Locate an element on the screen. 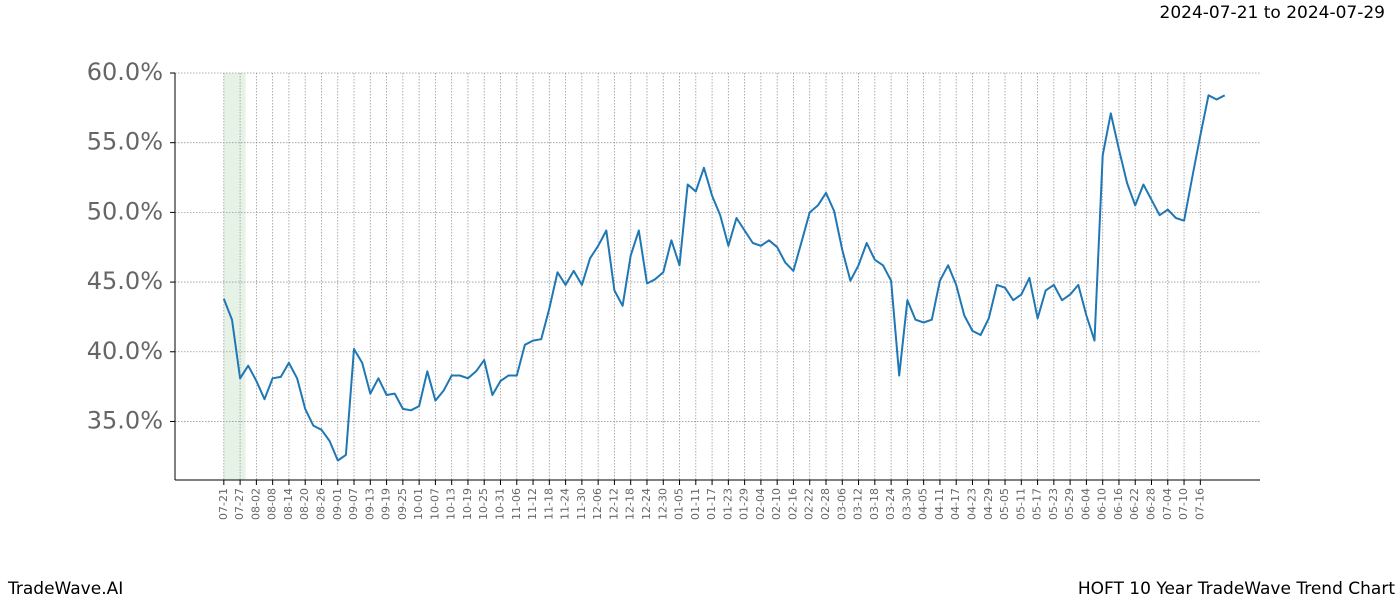 The image size is (1400, 600). x-tick-label: 10-31 is located at coordinates (500, 504).